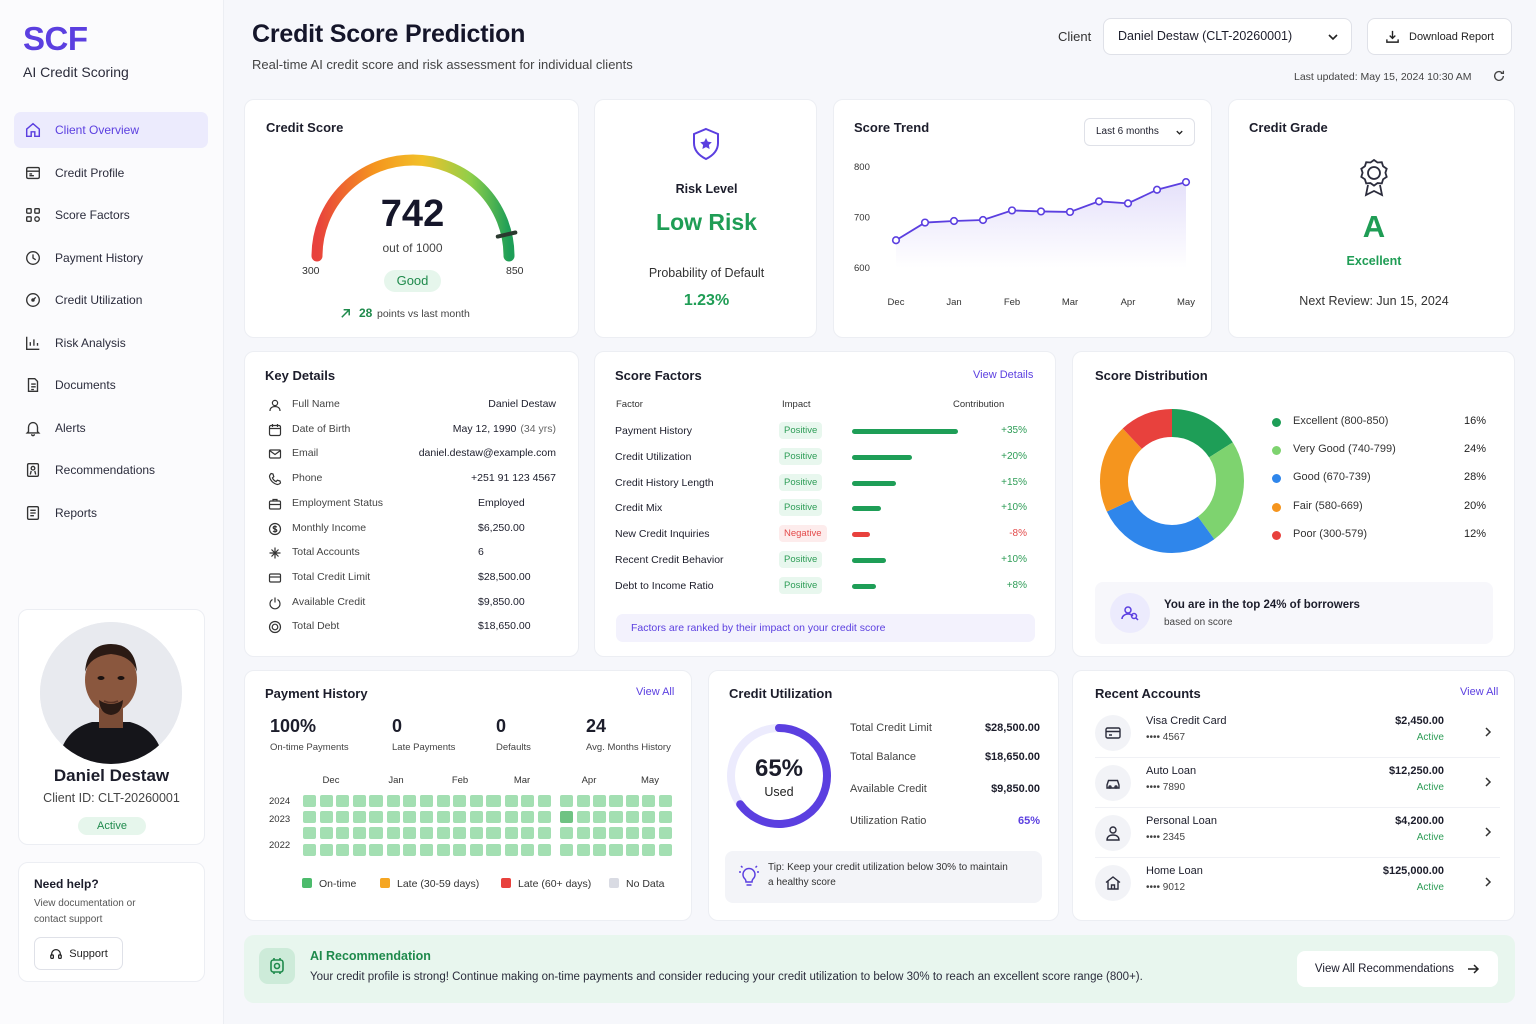  Describe the element at coordinates (1479, 692) in the screenshot. I see `accounts-view-all-link: View All` at that location.